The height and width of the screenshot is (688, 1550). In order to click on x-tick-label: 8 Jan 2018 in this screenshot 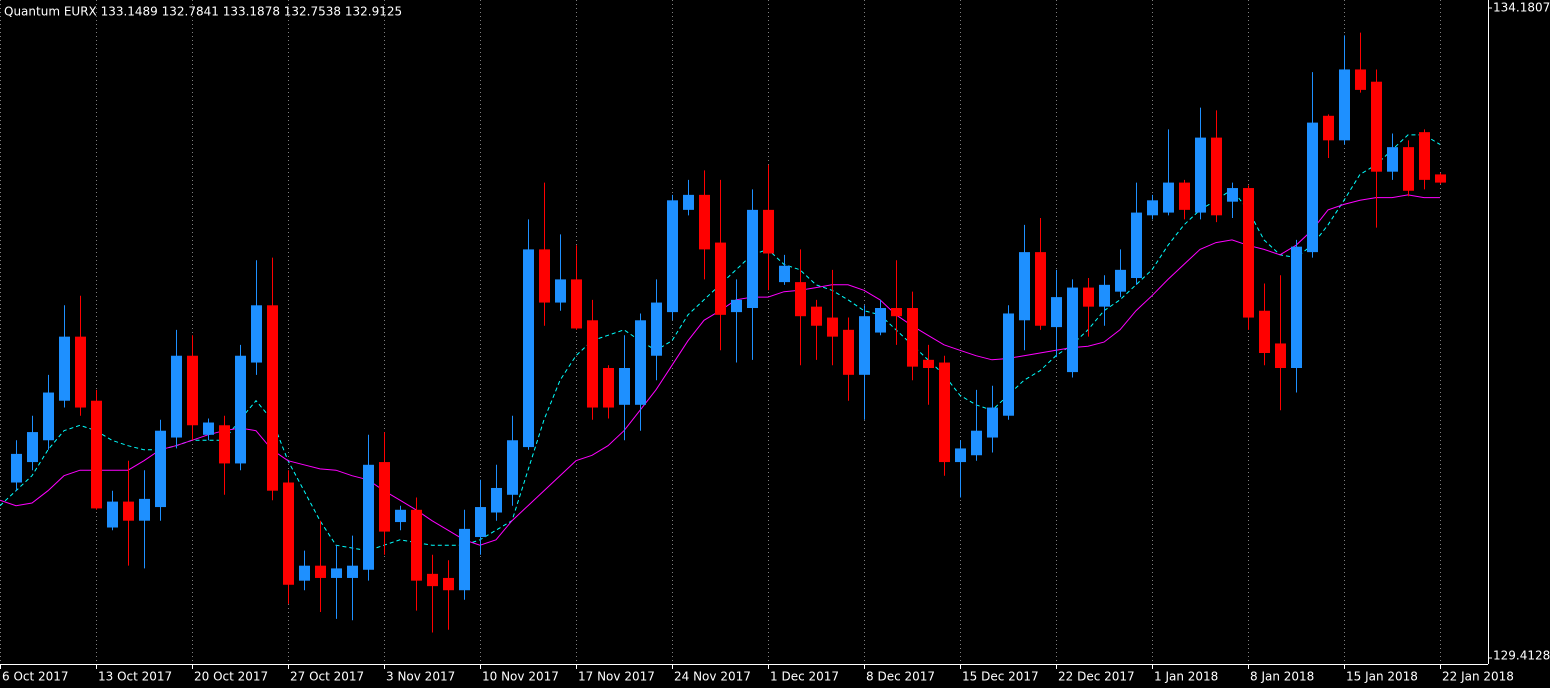, I will do `click(1282, 677)`.